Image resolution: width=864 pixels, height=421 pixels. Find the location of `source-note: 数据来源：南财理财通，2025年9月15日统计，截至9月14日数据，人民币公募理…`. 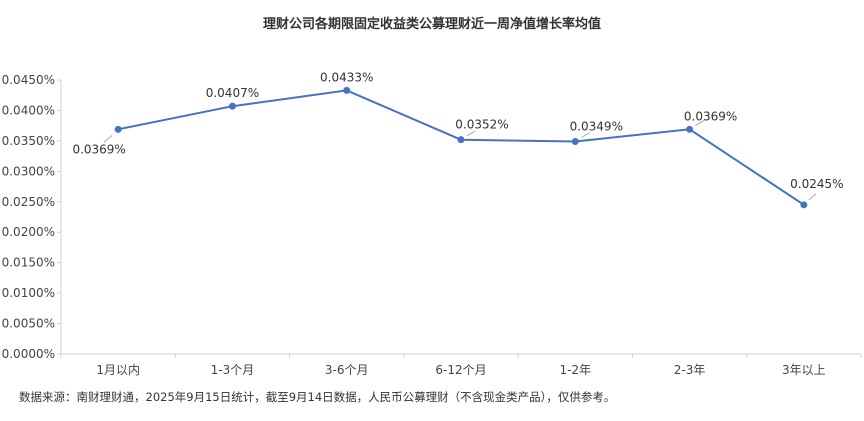

source-note: 数据来源：南财理财通，2025年9月15日统计，截至9月14日数据，人民币公募理… is located at coordinates (317, 397).